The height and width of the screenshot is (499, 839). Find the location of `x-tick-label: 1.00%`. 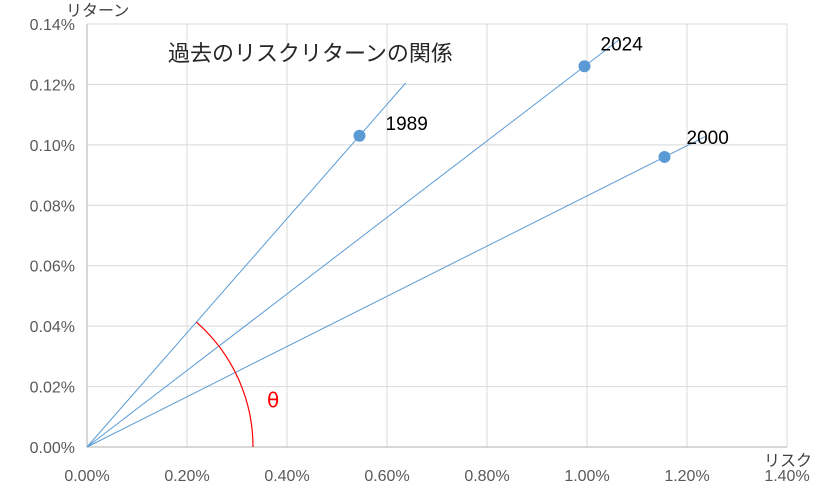

x-tick-label: 1.00% is located at coordinates (586, 476).